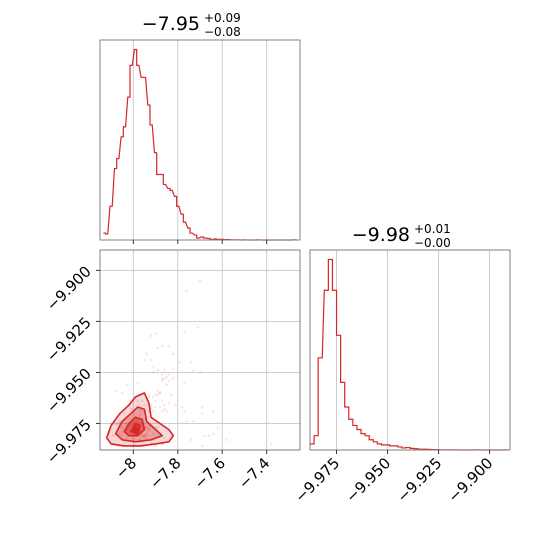  What do you see at coordinates (69, 289) in the screenshot?
I see `density-y-tick-label-0: −9.900` at bounding box center [69, 289].